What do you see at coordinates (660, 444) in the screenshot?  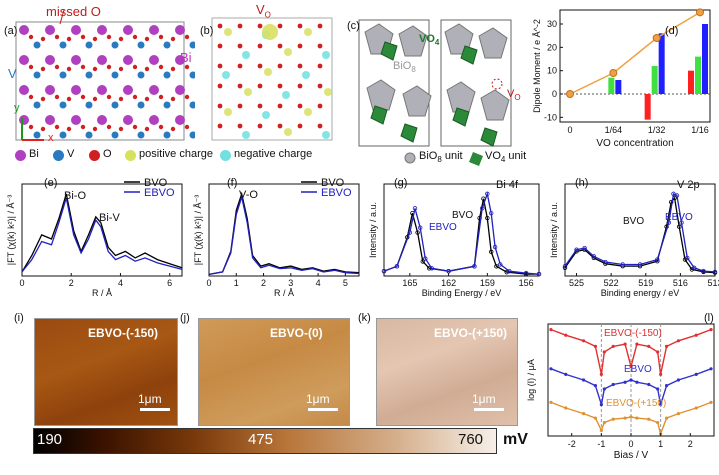 I see `x-tick-label: 1` at bounding box center [660, 444].